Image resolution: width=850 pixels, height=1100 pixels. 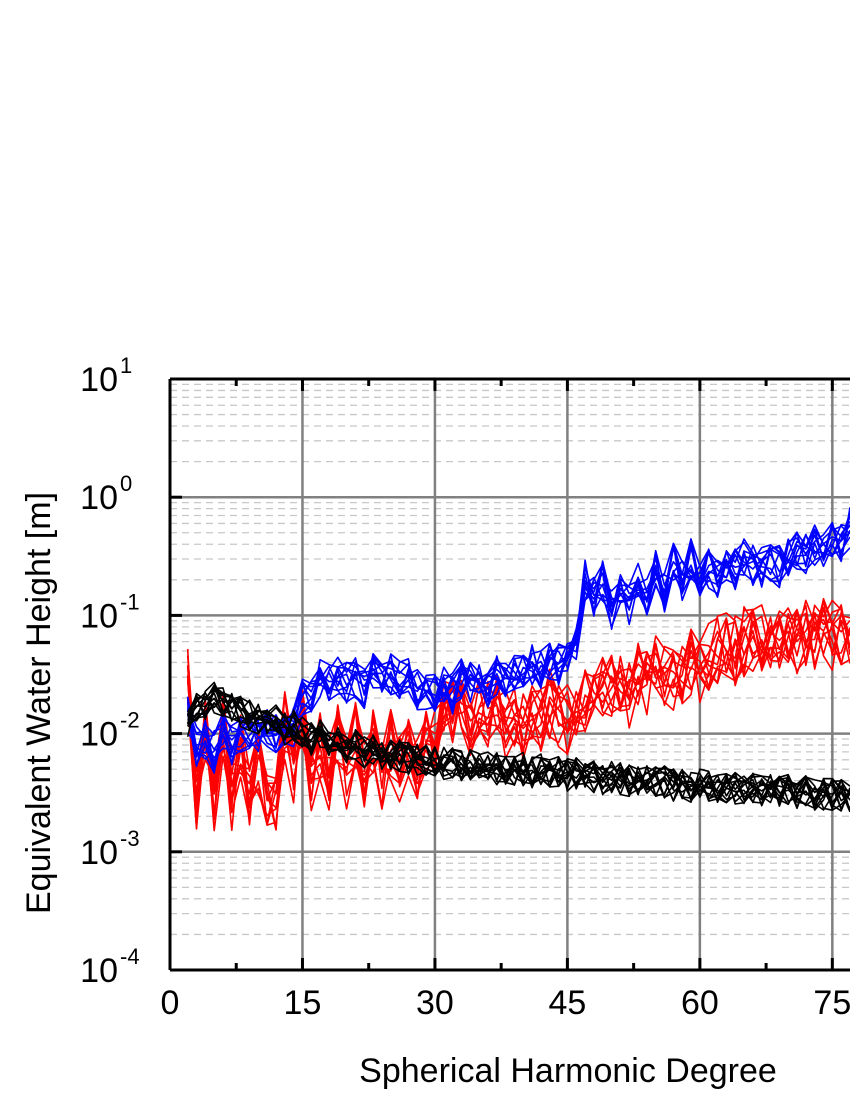 What do you see at coordinates (303, 1003) in the screenshot?
I see `x-tick-label: 15` at bounding box center [303, 1003].